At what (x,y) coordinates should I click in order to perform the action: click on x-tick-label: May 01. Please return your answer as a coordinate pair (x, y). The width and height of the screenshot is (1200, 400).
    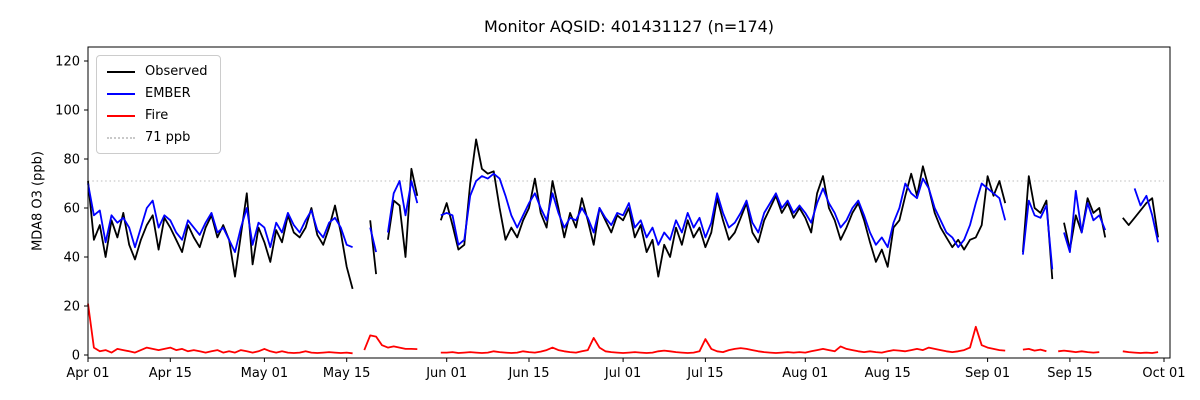
    Looking at the image, I should click on (265, 373).